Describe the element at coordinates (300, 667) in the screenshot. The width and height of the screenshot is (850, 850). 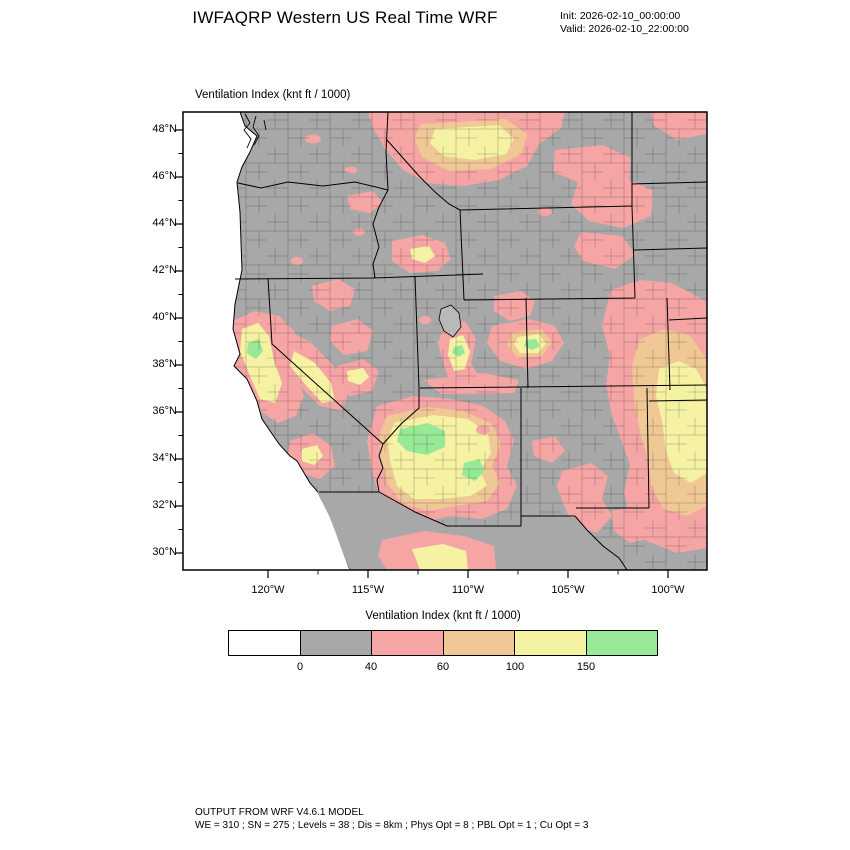
I see `colorbar-tick-label: 0` at that location.